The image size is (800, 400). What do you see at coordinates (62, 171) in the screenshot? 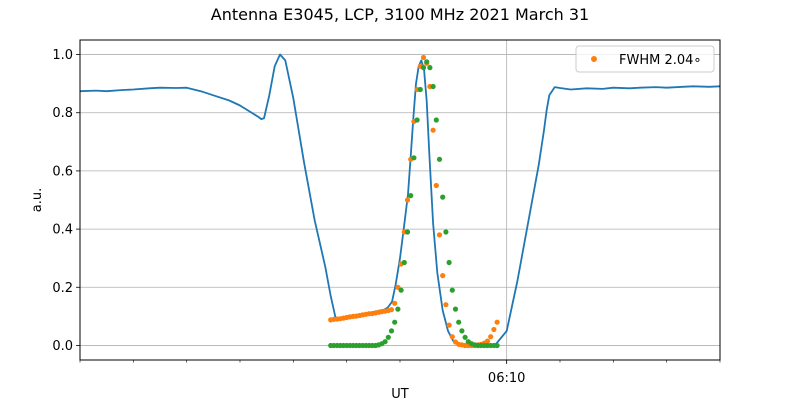
I see `y-tick-label: 0.6` at bounding box center [62, 171].